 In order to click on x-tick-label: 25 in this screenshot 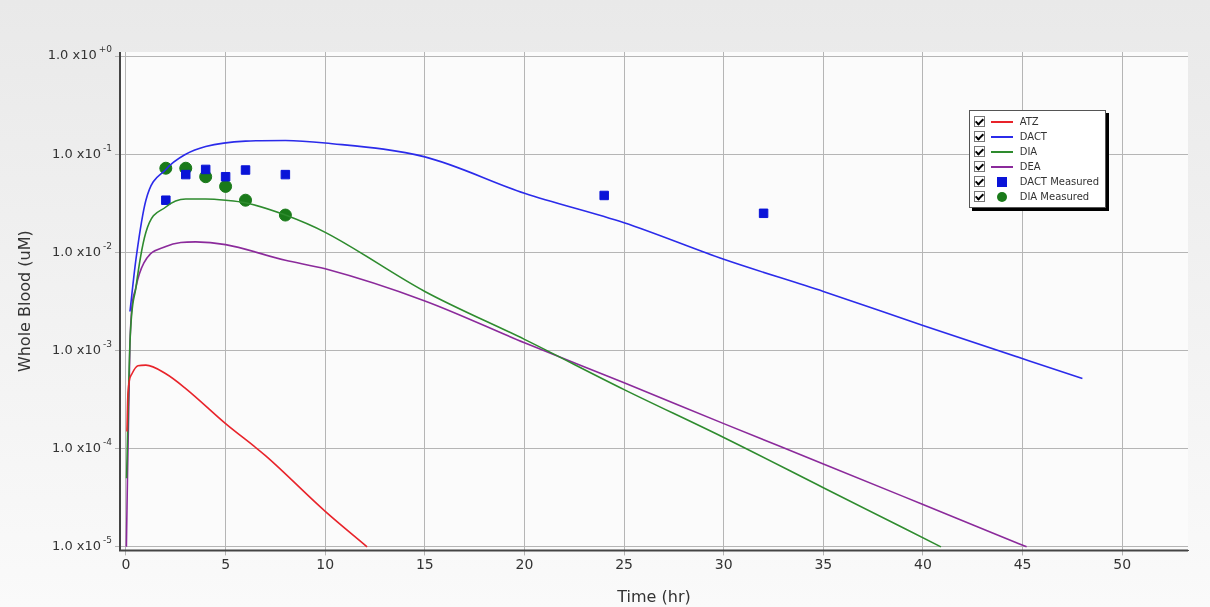, I will do `click(624, 564)`.